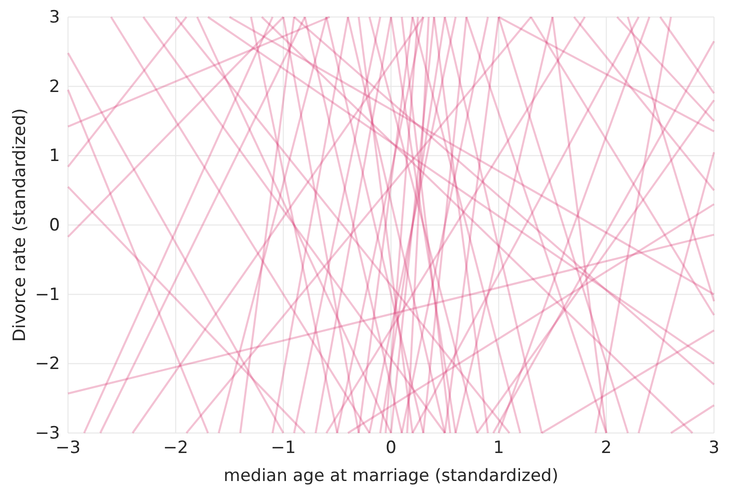 This screenshot has width=731, height=491. Describe the element at coordinates (498, 448) in the screenshot. I see `x-tick-label: 1` at that location.